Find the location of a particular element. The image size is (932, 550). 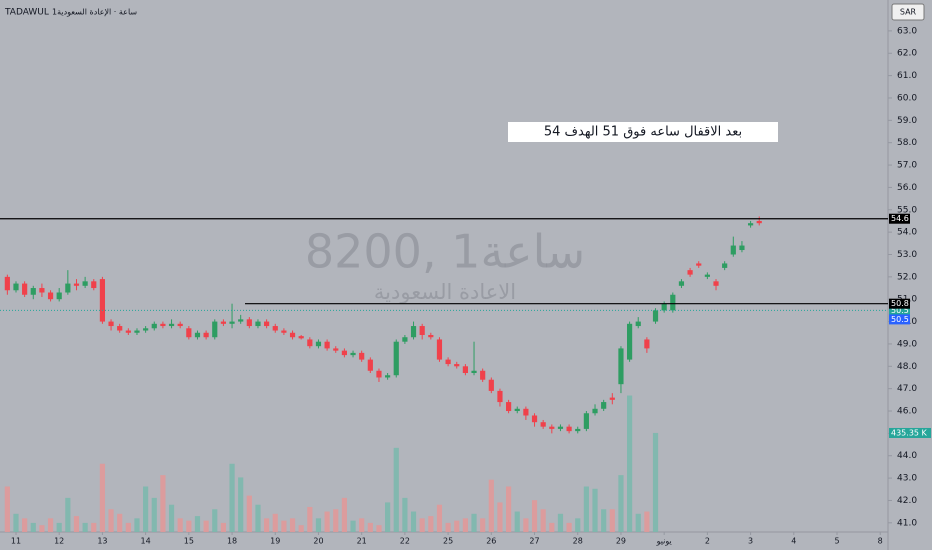

x-tick-label: 28 is located at coordinates (578, 541).